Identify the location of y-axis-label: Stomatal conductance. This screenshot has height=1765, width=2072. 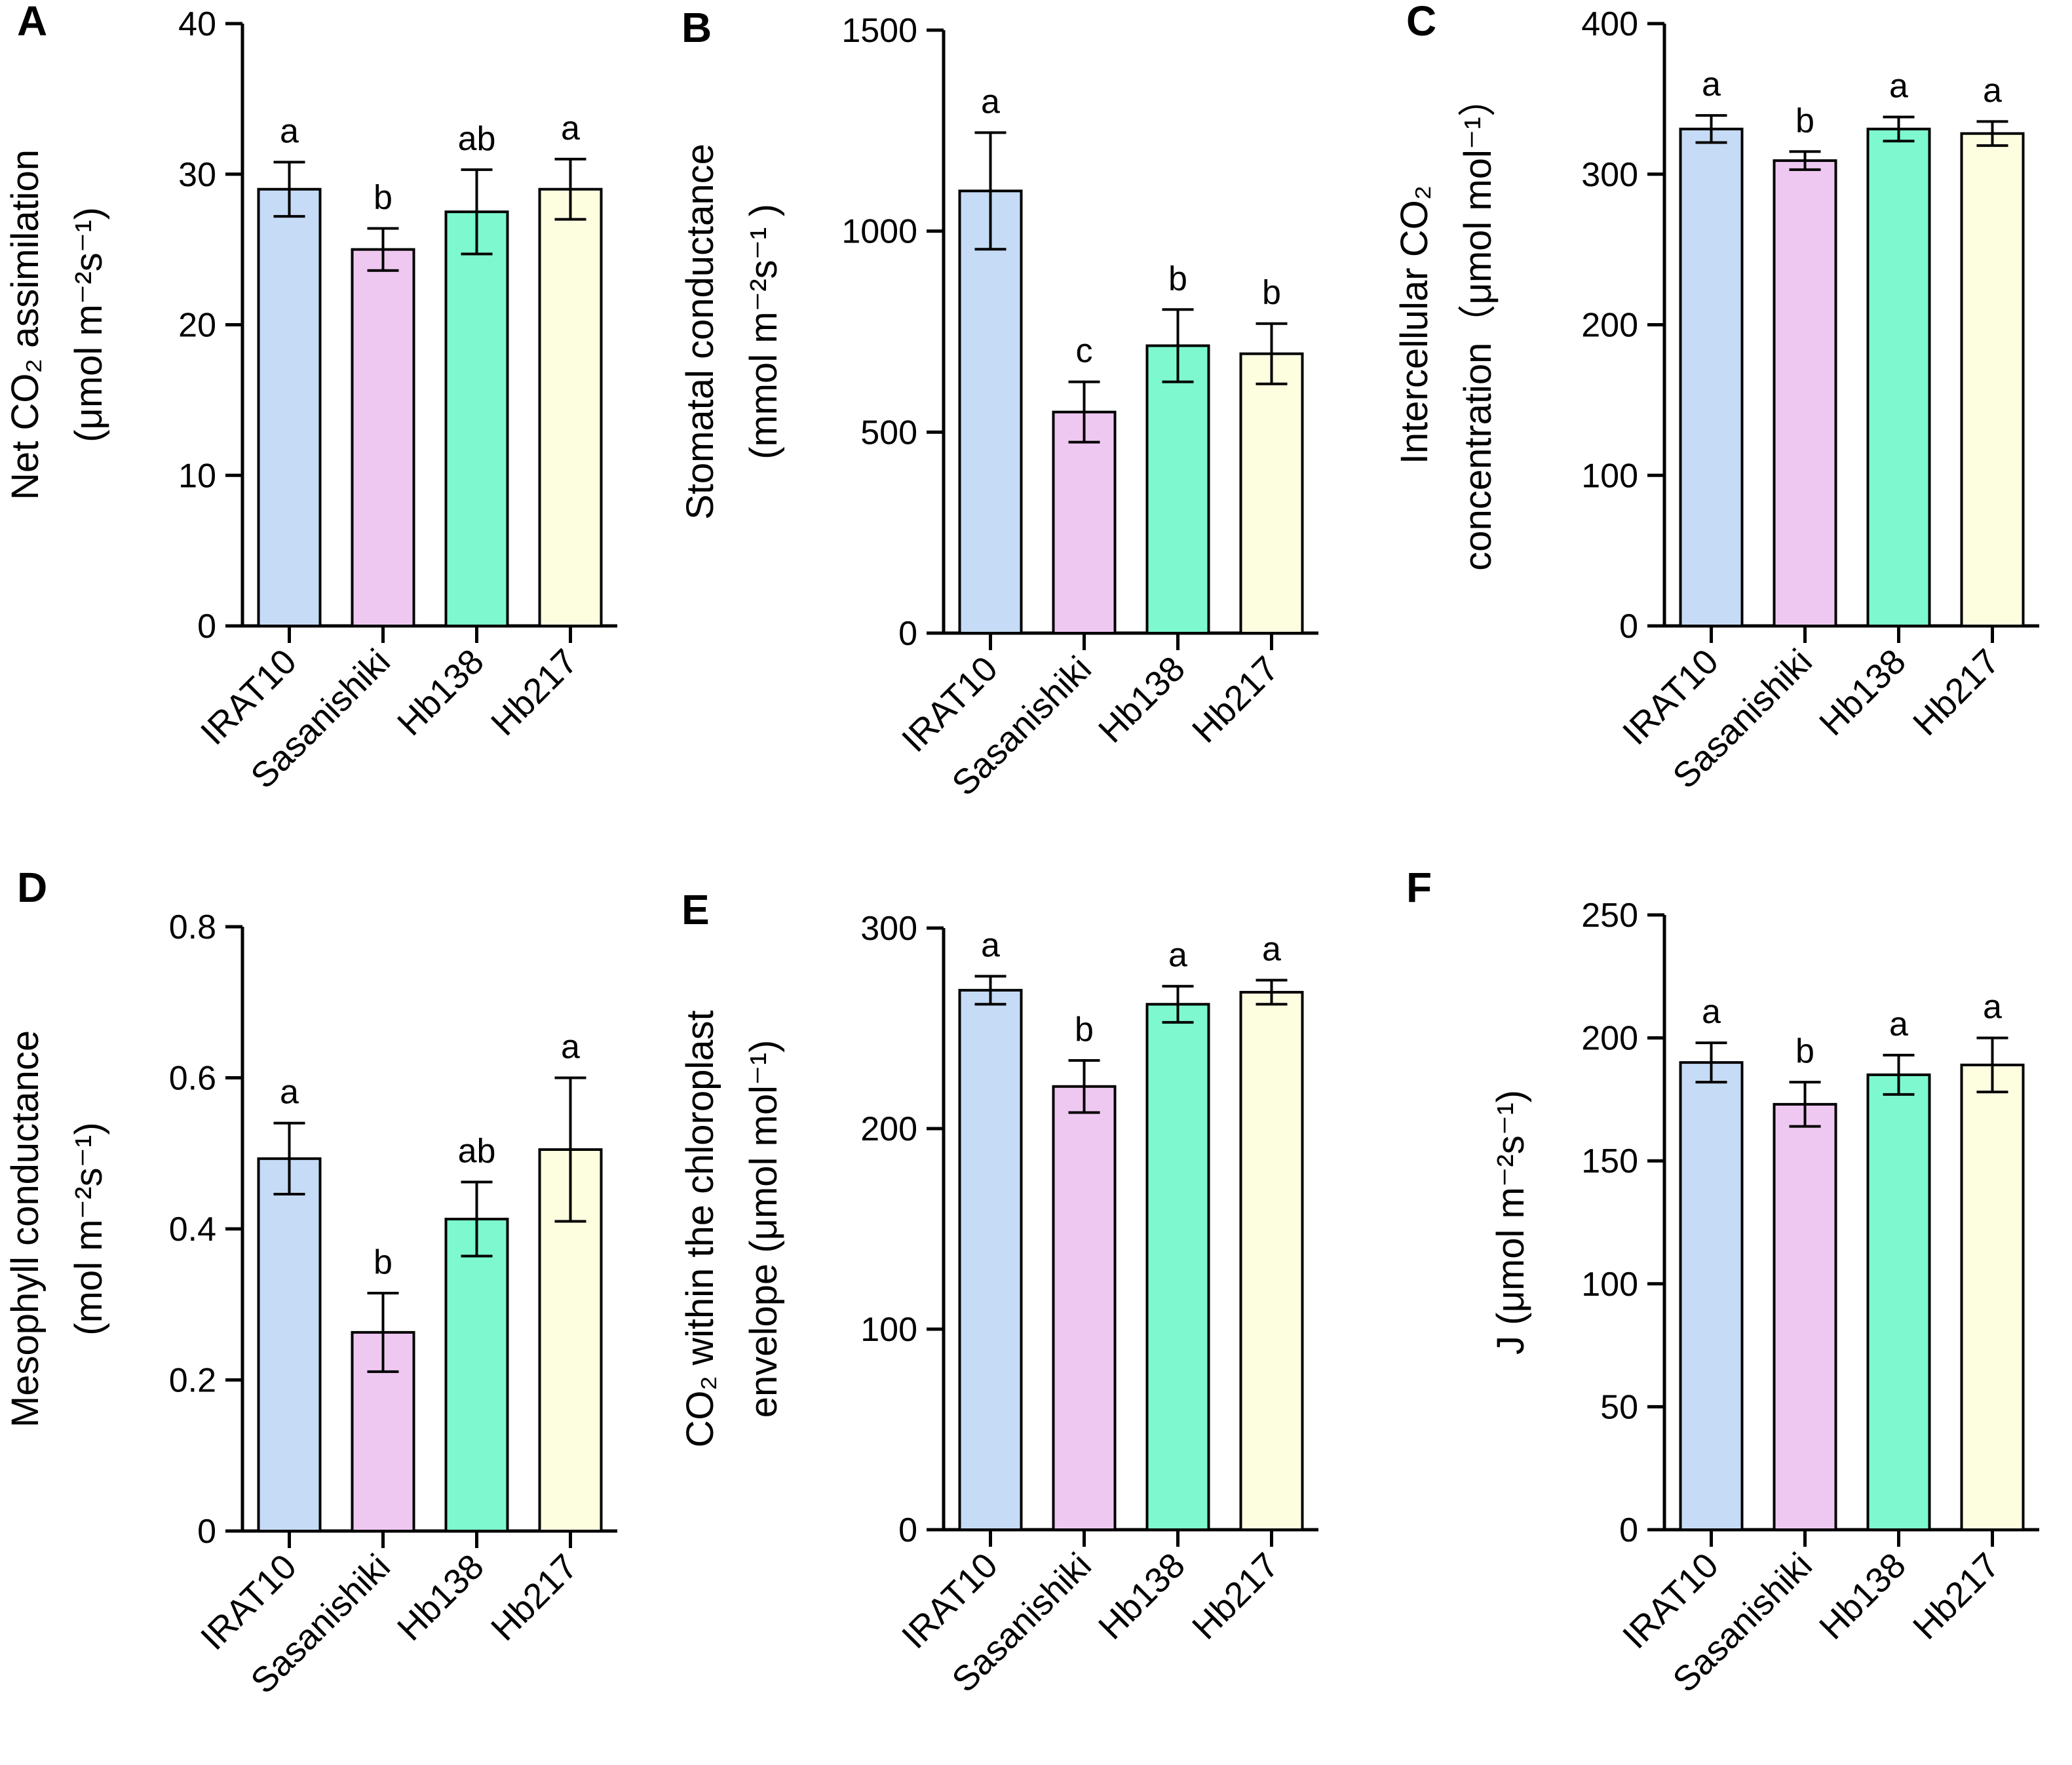
(700, 332).